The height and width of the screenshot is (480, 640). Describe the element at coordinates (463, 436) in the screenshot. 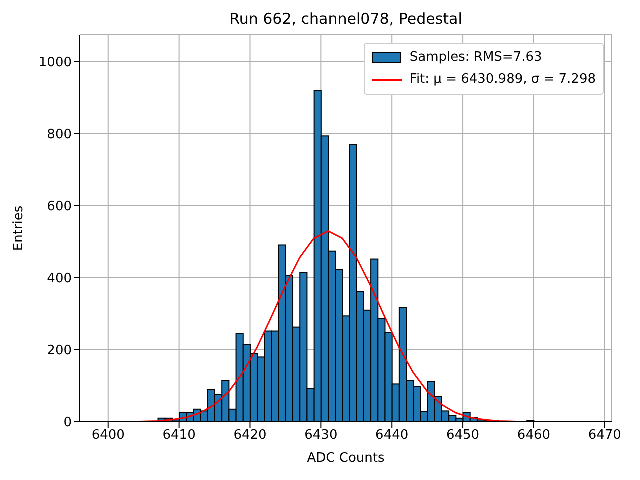

I see `x-tick-label: 6450` at that location.